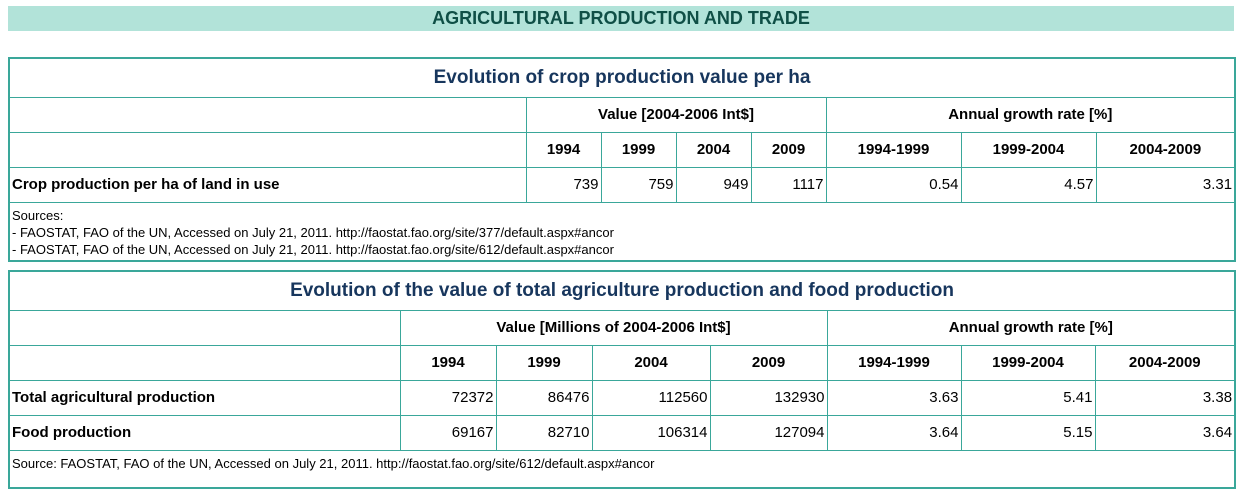 Image resolution: width=1242 pixels, height=495 pixels. Describe the element at coordinates (268, 149) in the screenshot. I see `crop-subheader-blank` at that location.